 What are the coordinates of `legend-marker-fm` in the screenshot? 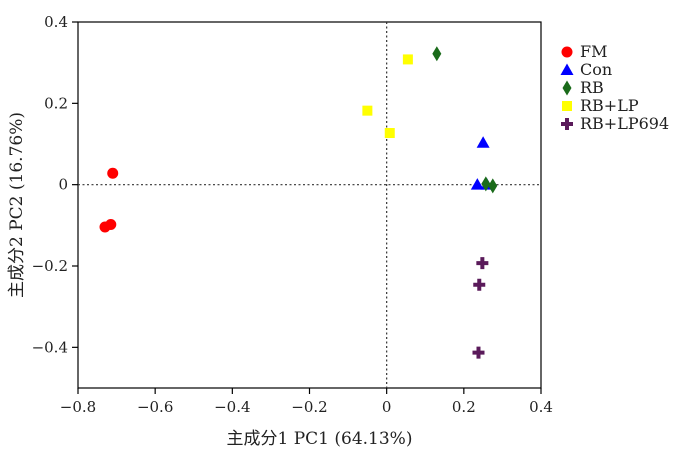 It's located at (567, 52).